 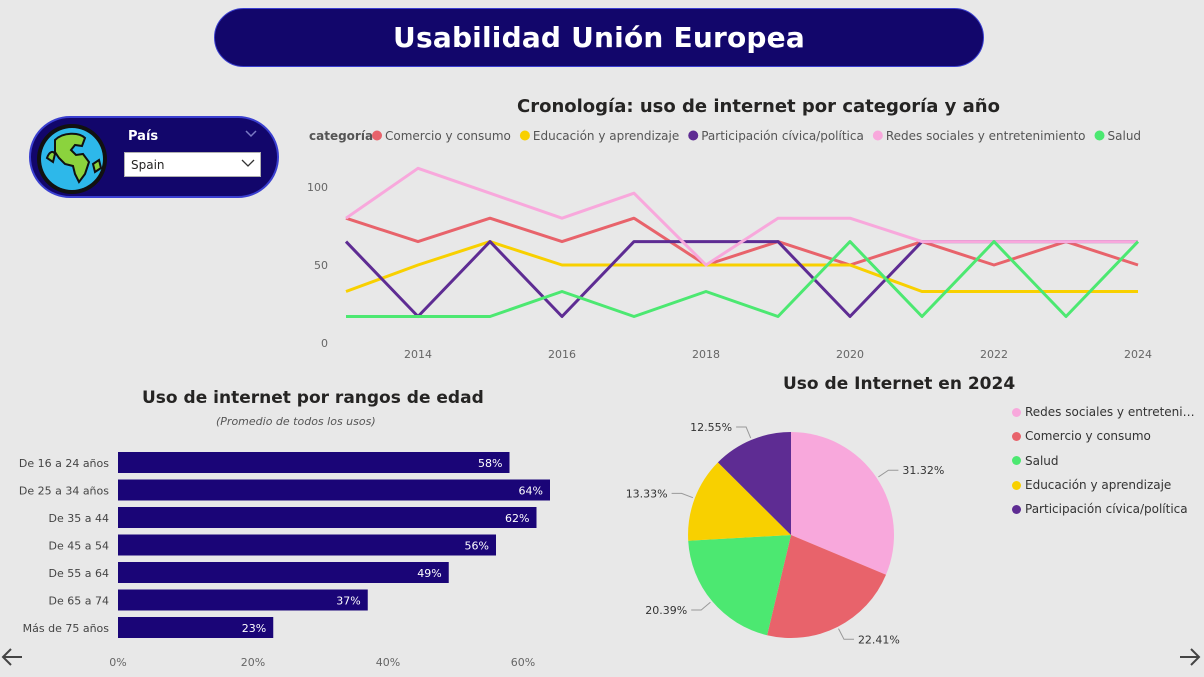 I want to click on slicer-label: País, so click(x=143, y=136).